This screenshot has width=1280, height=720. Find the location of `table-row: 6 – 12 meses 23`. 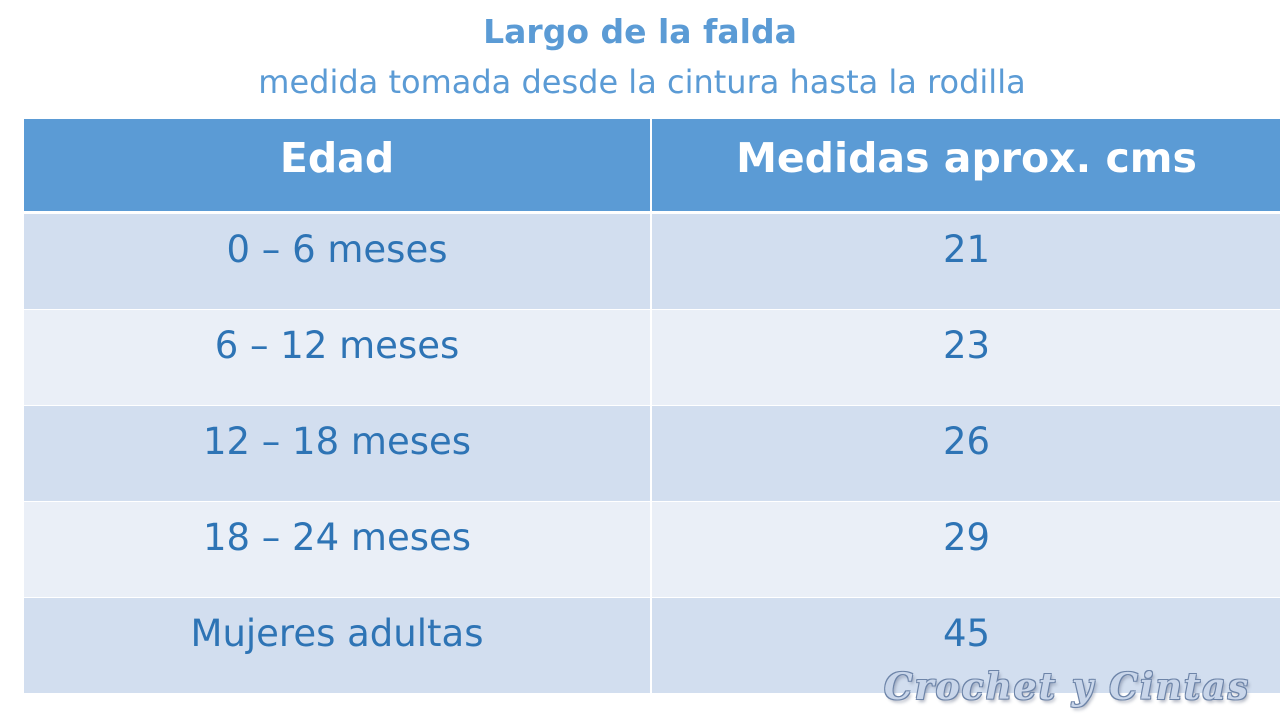

table-row: 6 – 12 meses 23 is located at coordinates (652, 357).